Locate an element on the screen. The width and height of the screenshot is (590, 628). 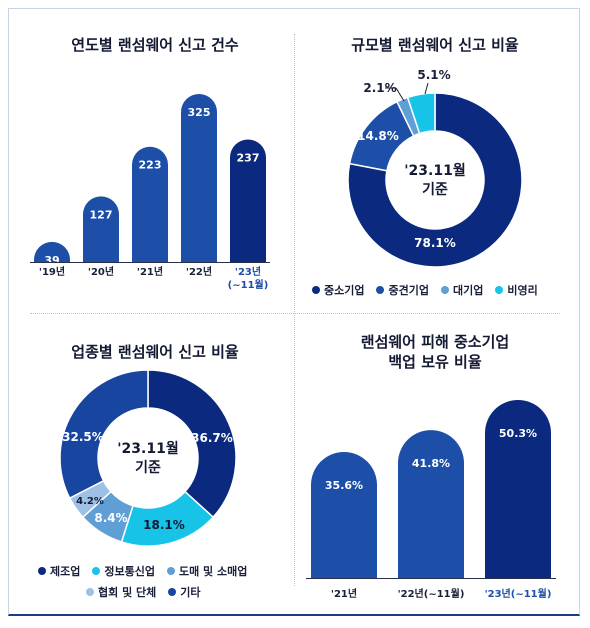
chart2-title: 규모별 랜섬웨어 신고 비율 is located at coordinates (435, 45).